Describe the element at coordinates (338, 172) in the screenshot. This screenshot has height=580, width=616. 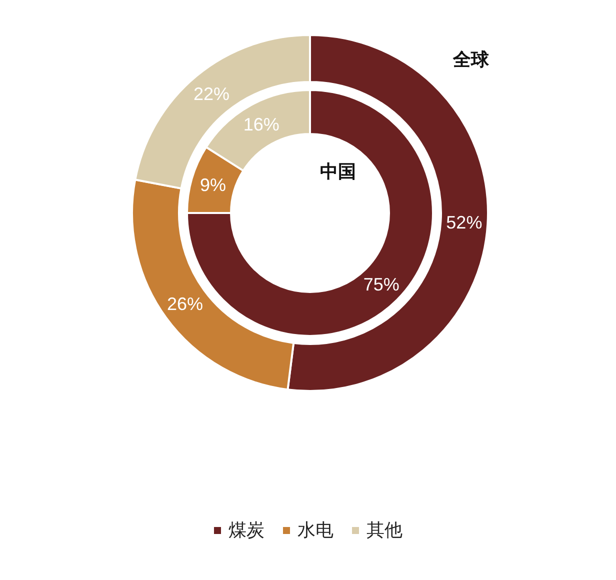
I see `slice-label: 中国` at that location.